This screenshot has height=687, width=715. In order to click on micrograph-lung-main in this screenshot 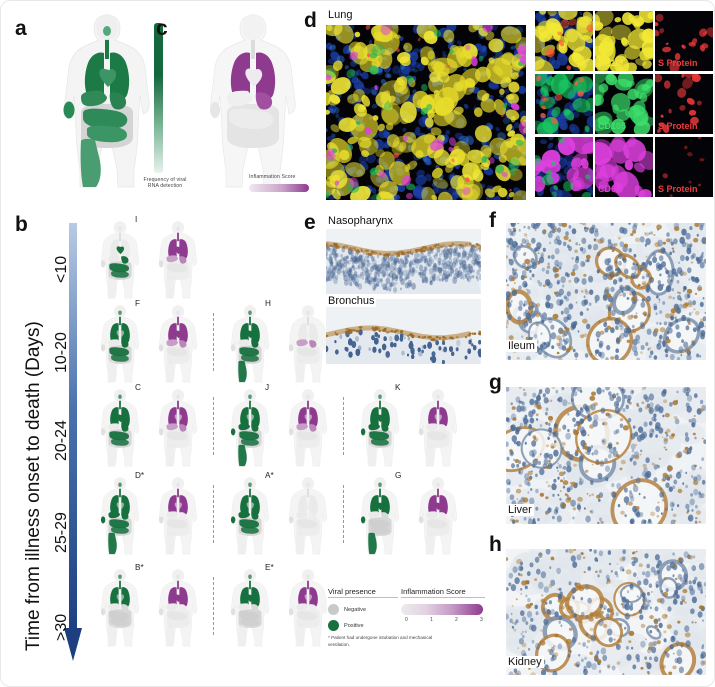, I will do `click(426, 112)`.